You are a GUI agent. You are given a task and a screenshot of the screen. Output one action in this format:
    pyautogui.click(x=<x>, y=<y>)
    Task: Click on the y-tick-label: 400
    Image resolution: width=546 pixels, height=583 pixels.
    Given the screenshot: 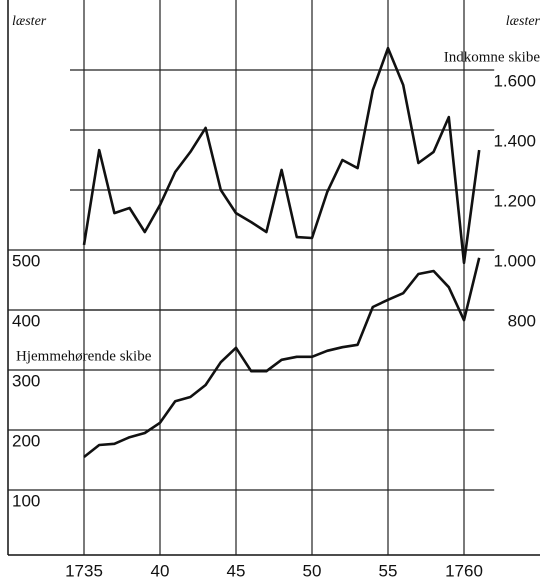 What is the action you would take?
    pyautogui.click(x=26, y=320)
    